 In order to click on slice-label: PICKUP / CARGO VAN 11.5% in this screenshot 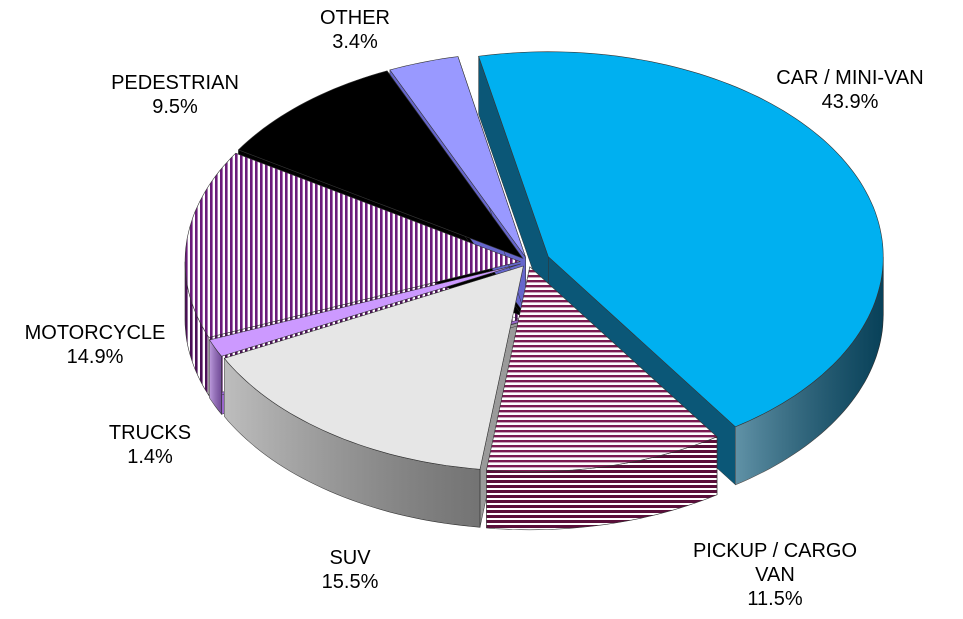, I will do `click(775, 575)`.